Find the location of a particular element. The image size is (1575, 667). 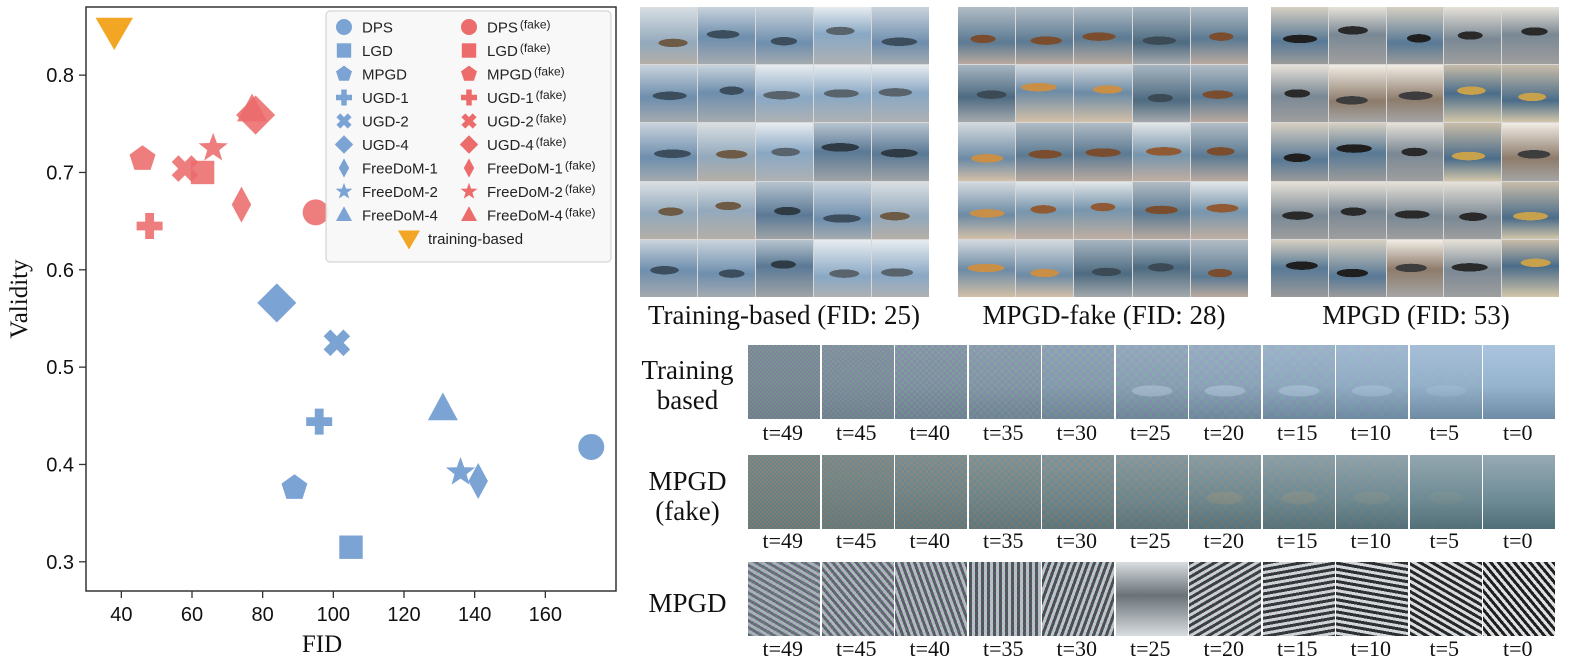

row-label-mpgd-fake: MPGD (fake) is located at coordinates (687, 496).